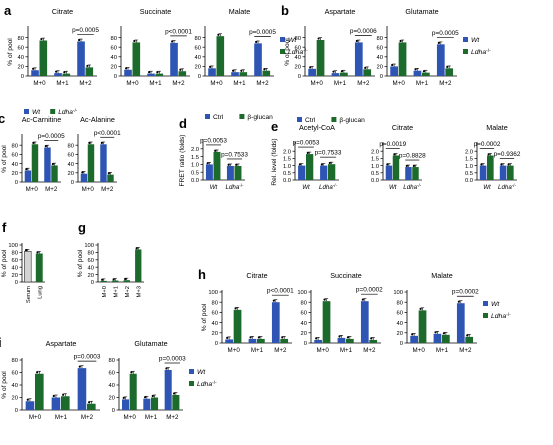 This screenshot has height=445, width=553. Describe the element at coordinates (8, 10) in the screenshot. I see `panel-label: a` at that location.